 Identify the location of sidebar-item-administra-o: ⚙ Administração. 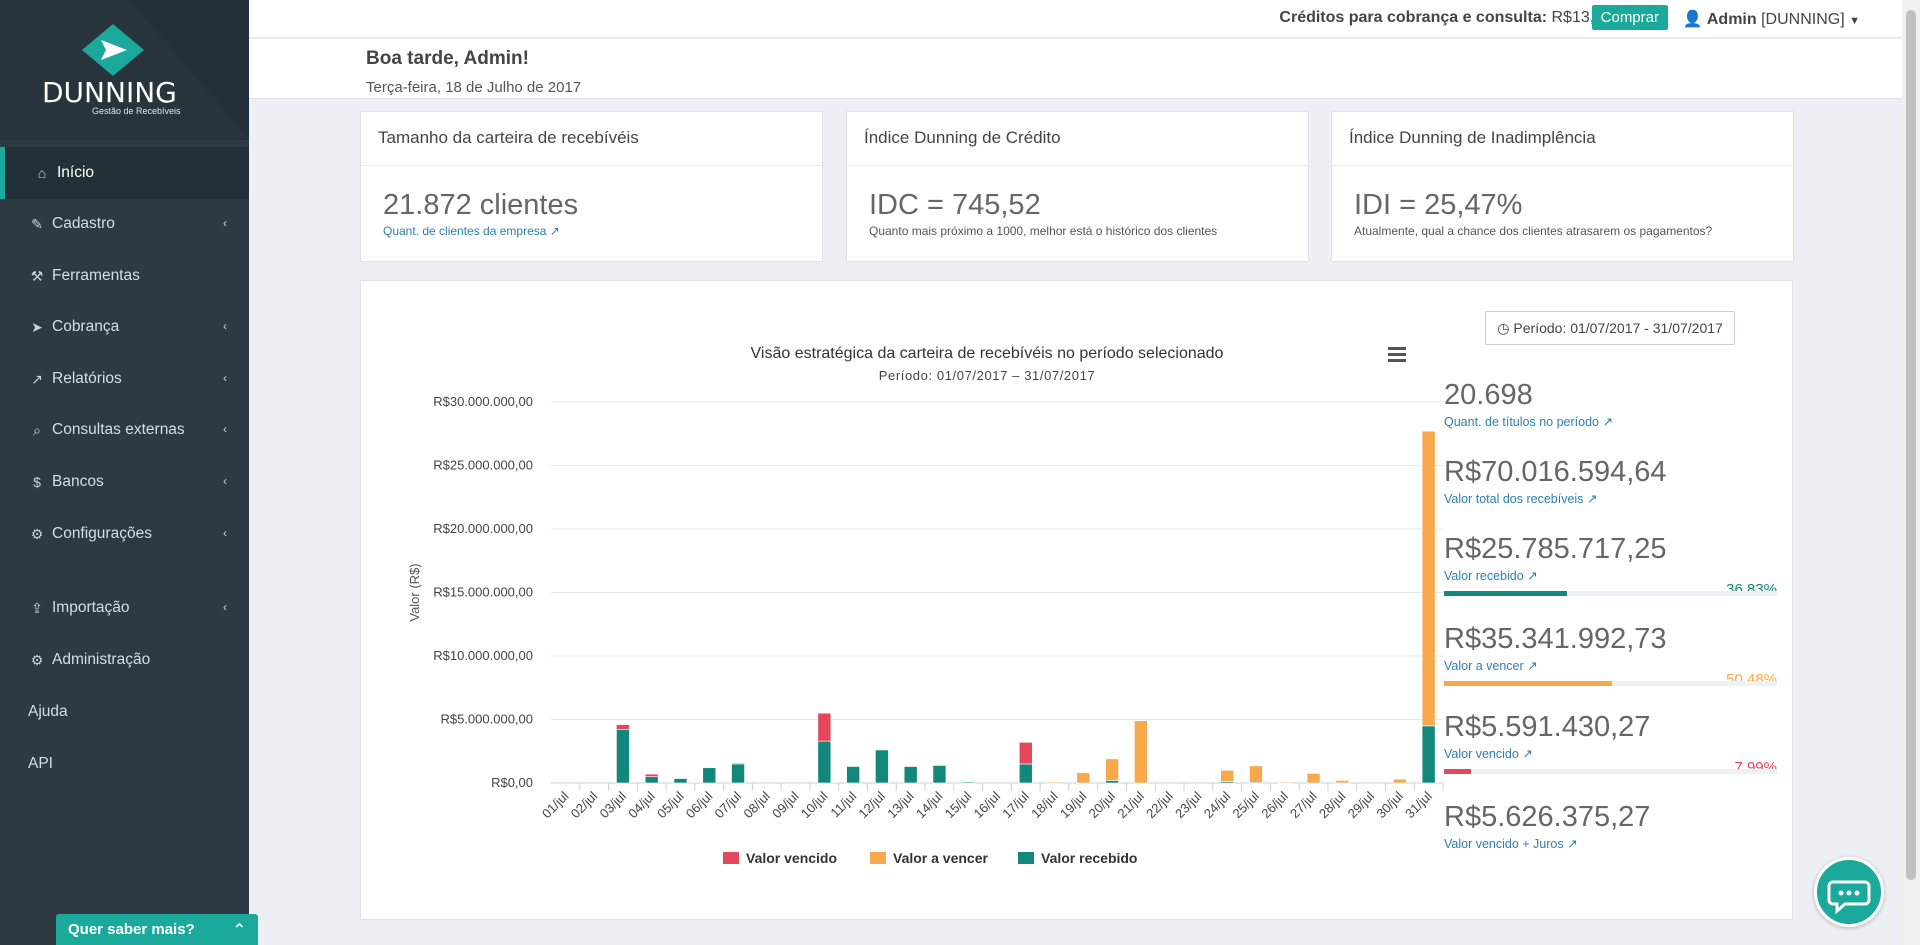
(124, 660).